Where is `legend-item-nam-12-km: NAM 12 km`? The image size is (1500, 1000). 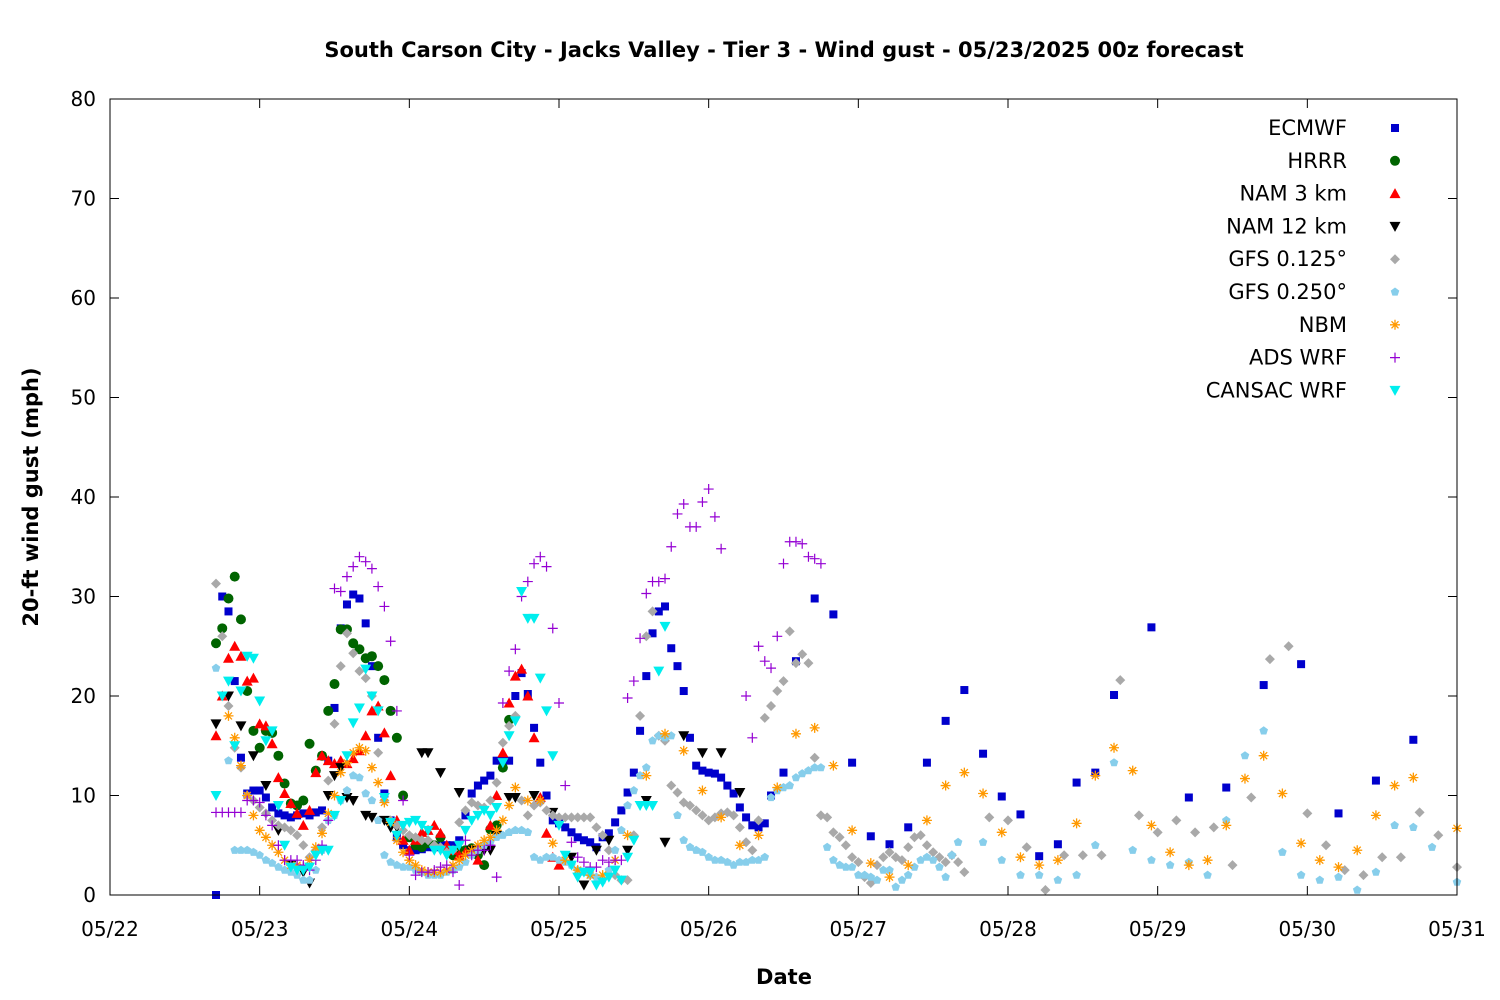 legend-item-nam-12-km: NAM 12 km is located at coordinates (1313, 226).